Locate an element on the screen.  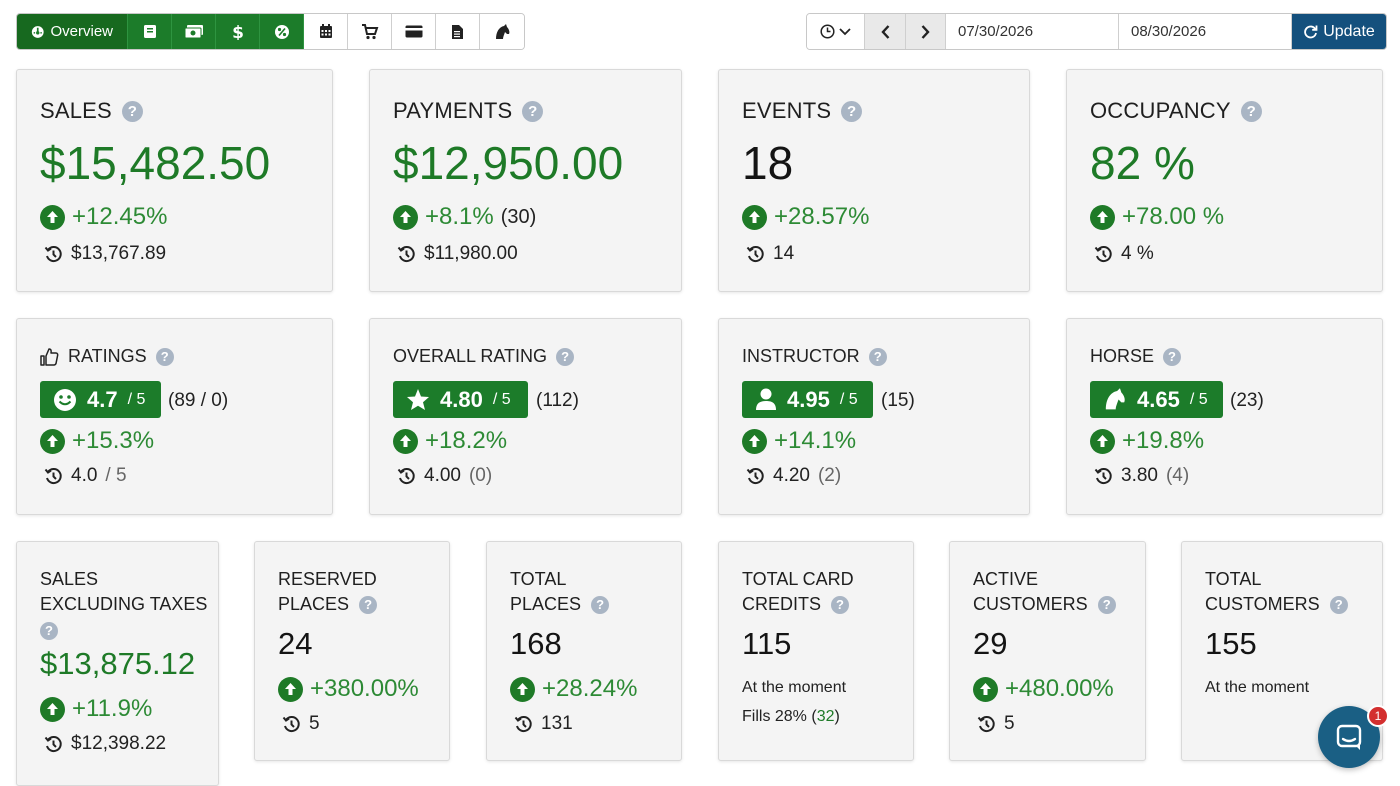
stat-title-line1: TOTAL CARD is located at coordinates (798, 579).